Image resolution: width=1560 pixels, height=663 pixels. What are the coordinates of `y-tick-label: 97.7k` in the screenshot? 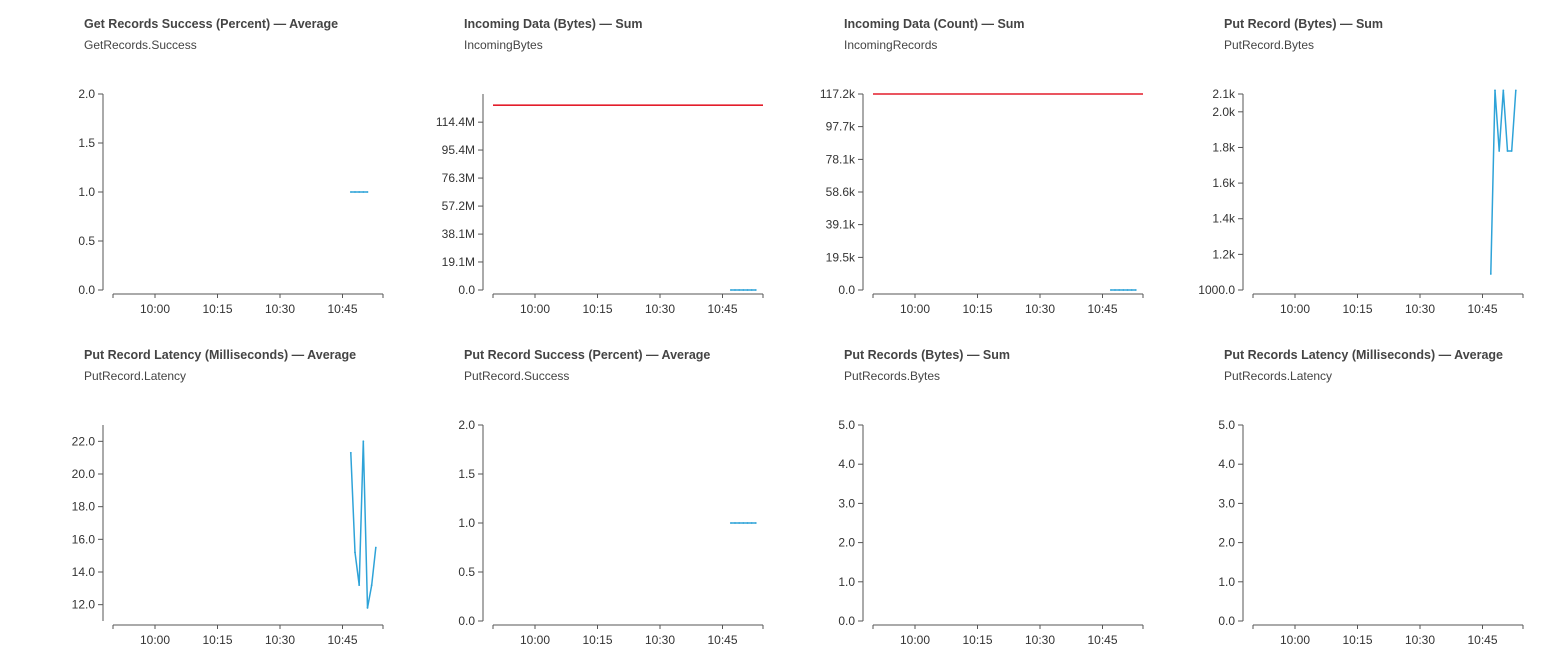 It's located at (841, 127).